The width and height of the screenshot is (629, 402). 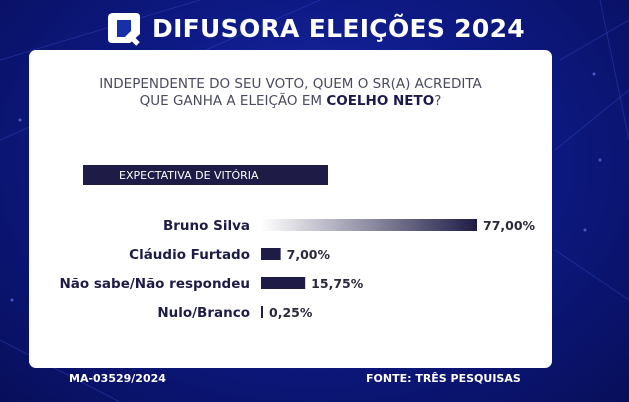 I want to click on header-title: DIFUSORA ELEIÇÕES 2024, so click(x=338, y=28).